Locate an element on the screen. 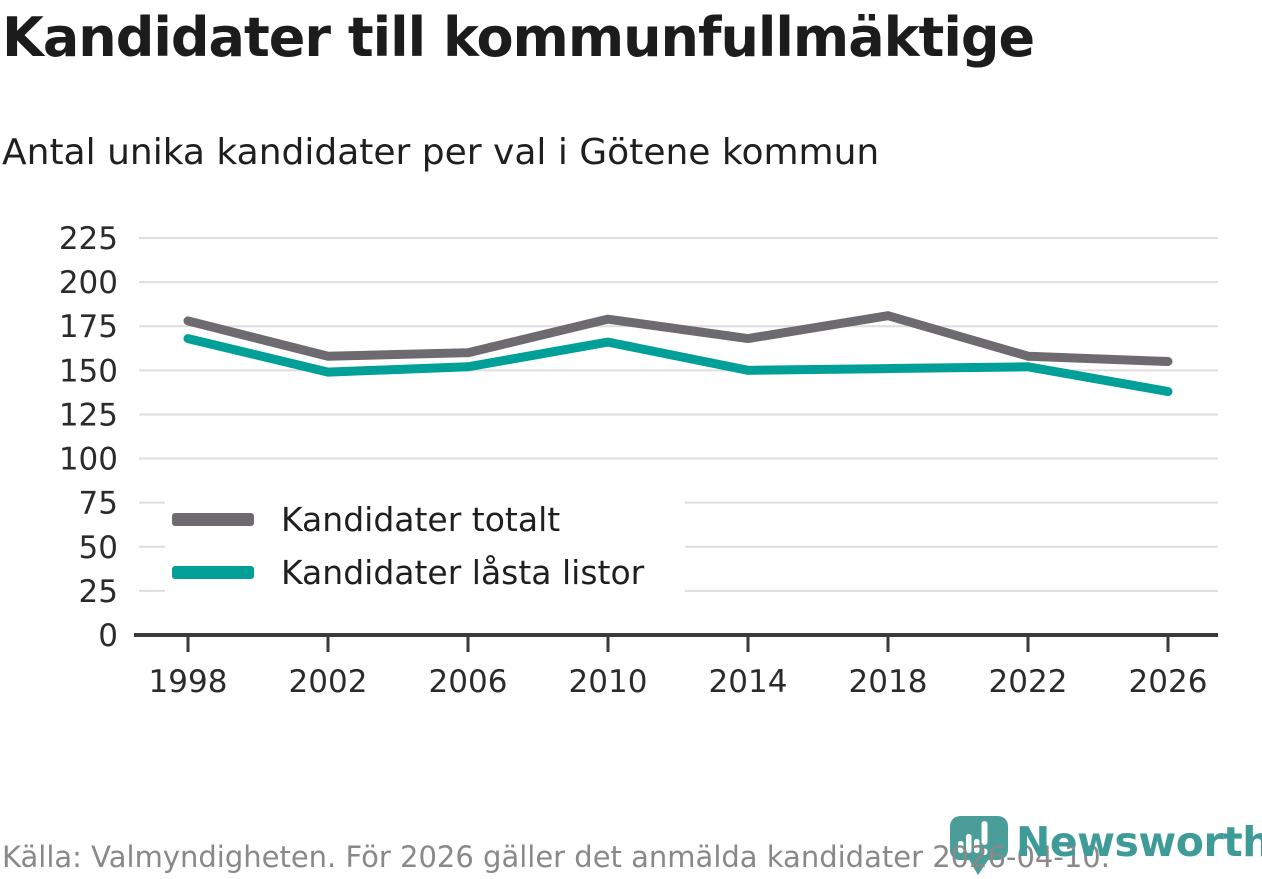 The image size is (1262, 879). legend-label-locked-lists: Kandidater låsta listor is located at coordinates (463, 572).